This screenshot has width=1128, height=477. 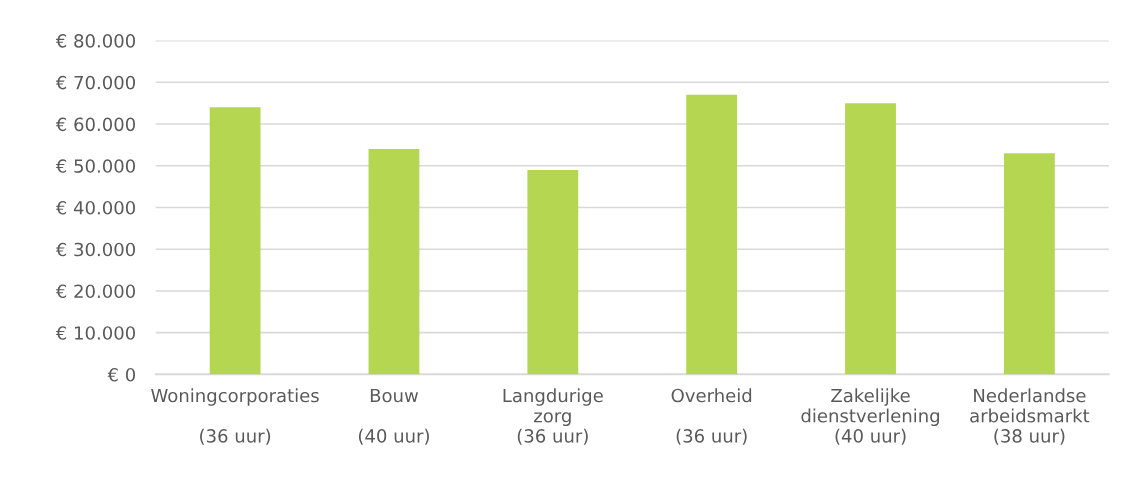 I want to click on y-tick-label: € 80.000, so click(x=95, y=41).